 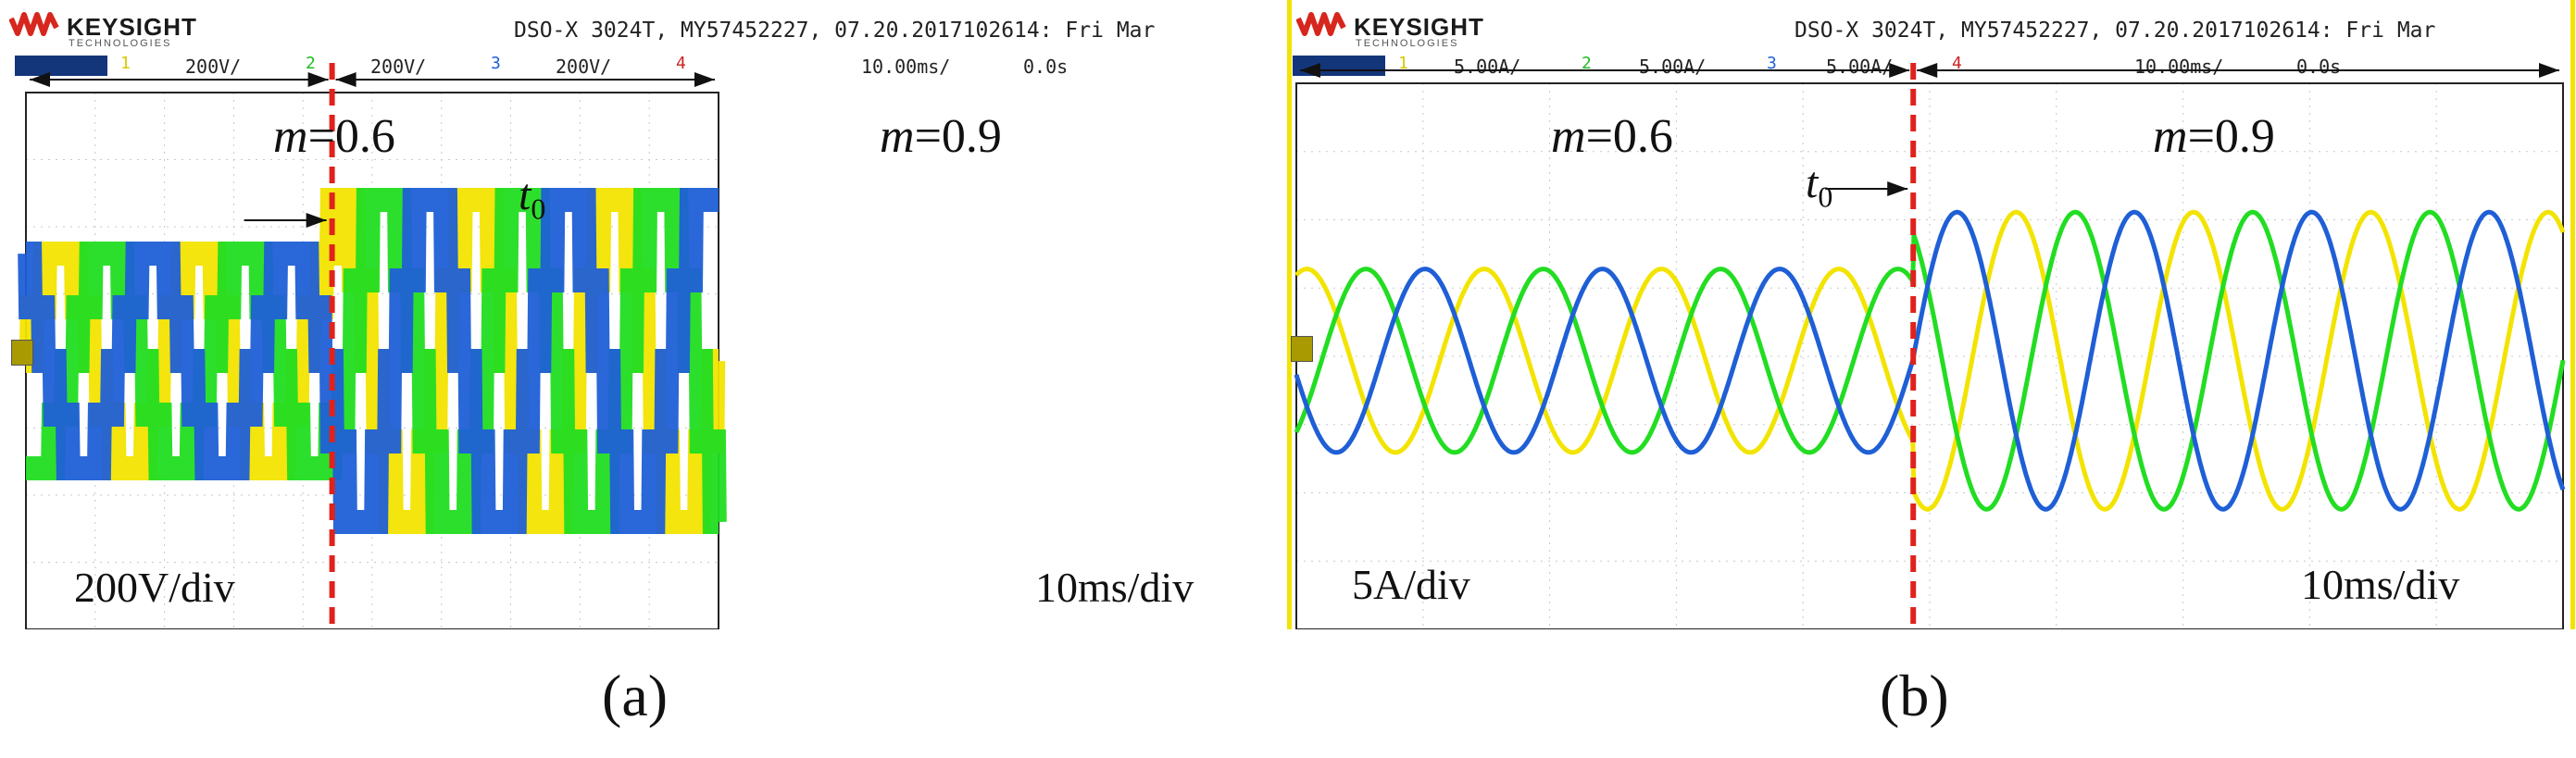 What do you see at coordinates (584, 67) in the screenshot?
I see `ch3-scale: 200V/` at bounding box center [584, 67].